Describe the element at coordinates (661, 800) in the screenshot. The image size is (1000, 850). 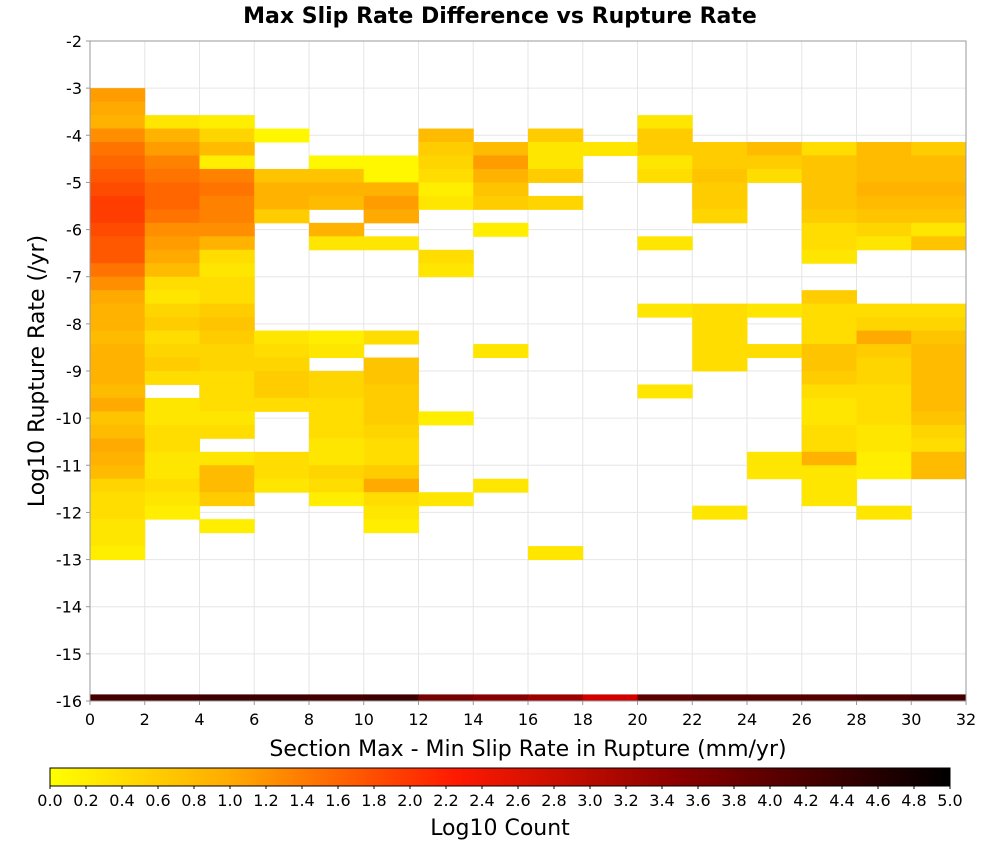
I see `colorbar-tick-label: 3.4` at that location.